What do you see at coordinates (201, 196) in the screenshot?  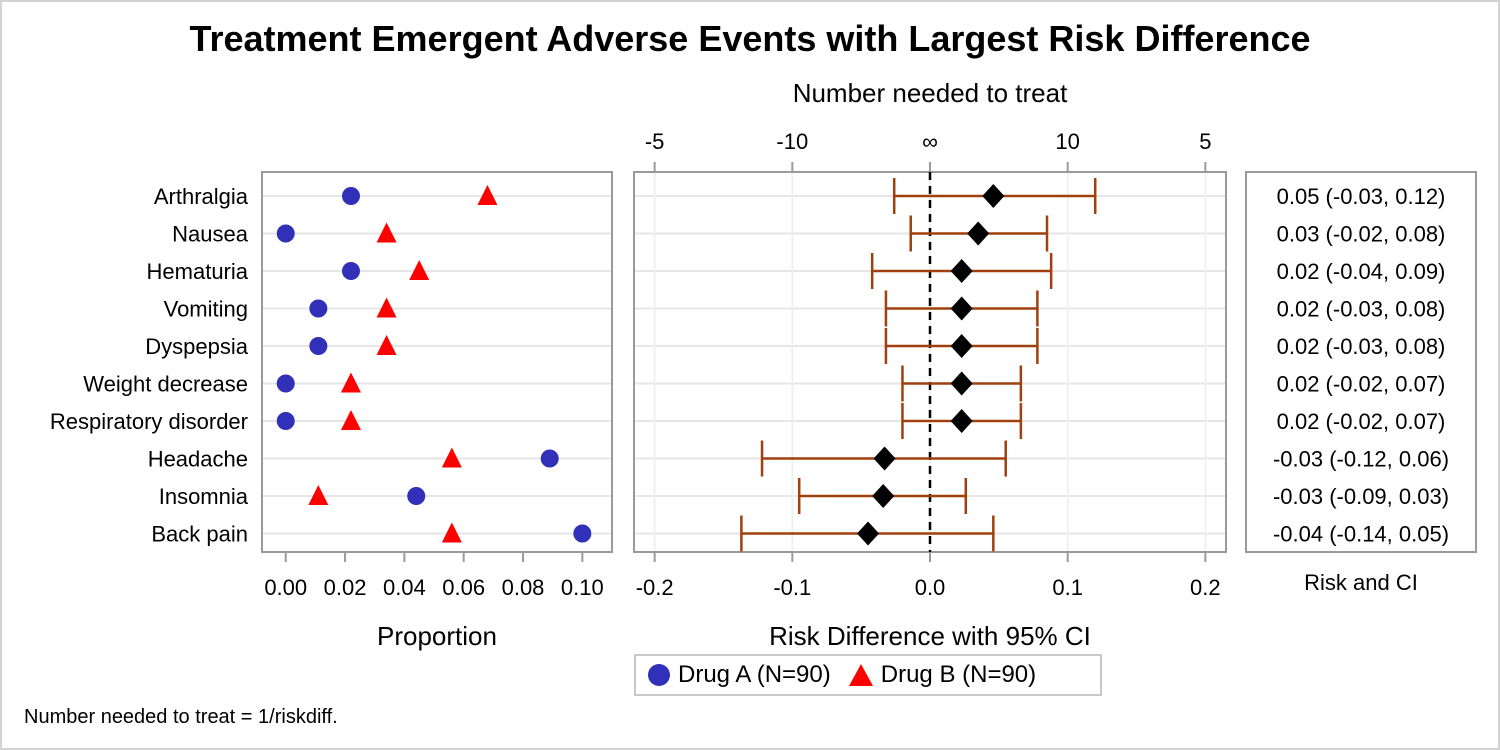 I see `category-label: Arthralgia` at bounding box center [201, 196].